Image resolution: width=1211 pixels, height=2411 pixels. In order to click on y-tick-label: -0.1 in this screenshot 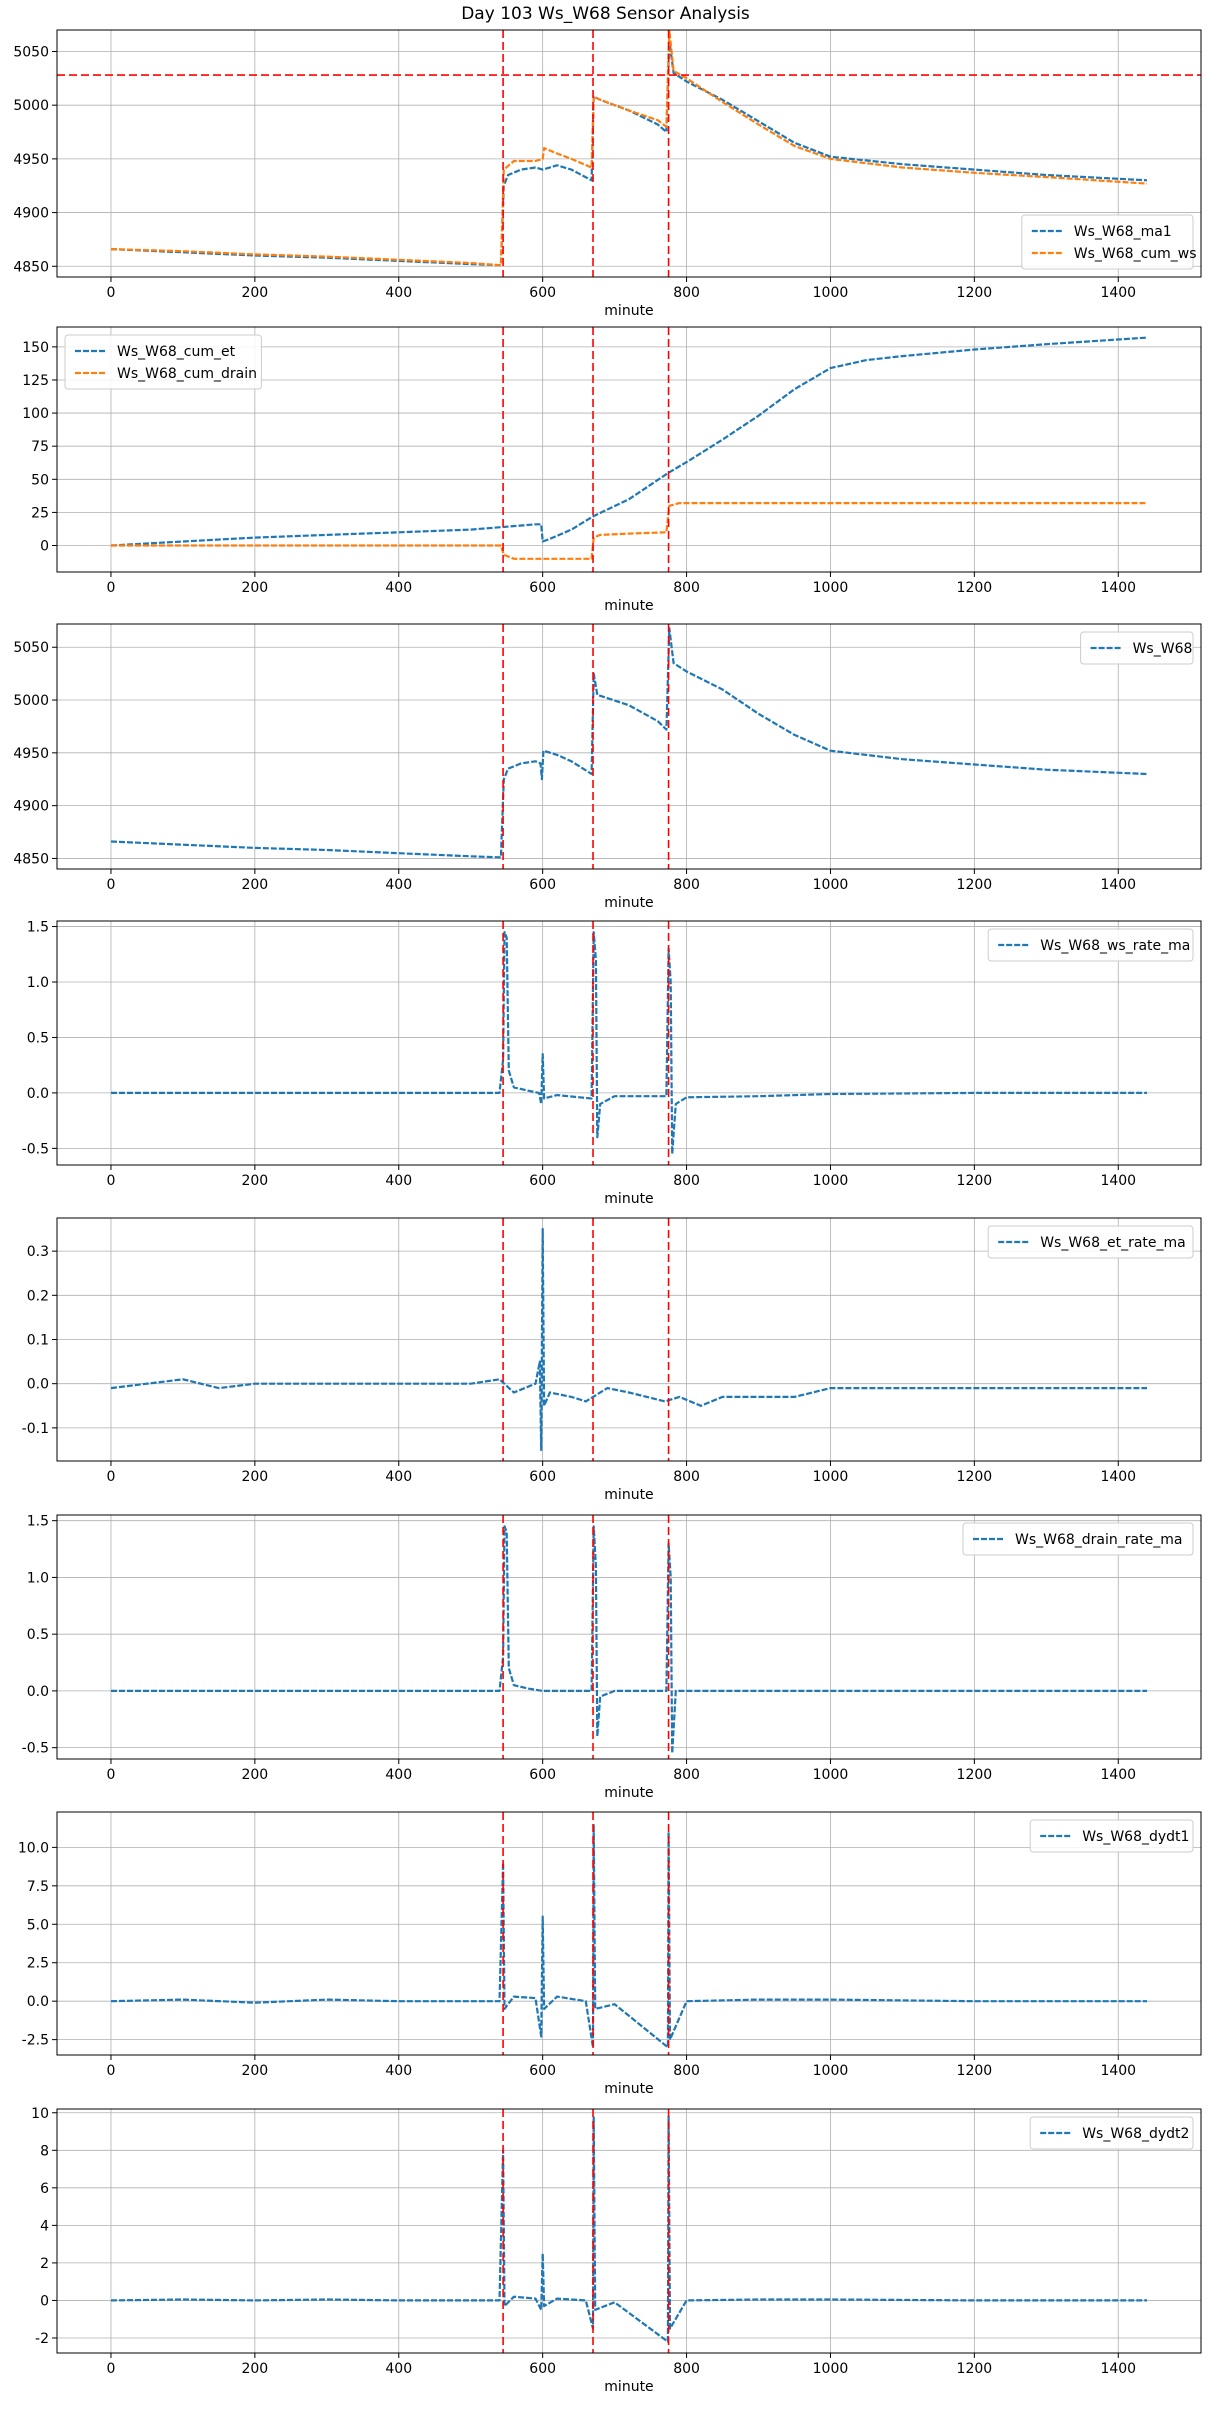, I will do `click(35, 1429)`.